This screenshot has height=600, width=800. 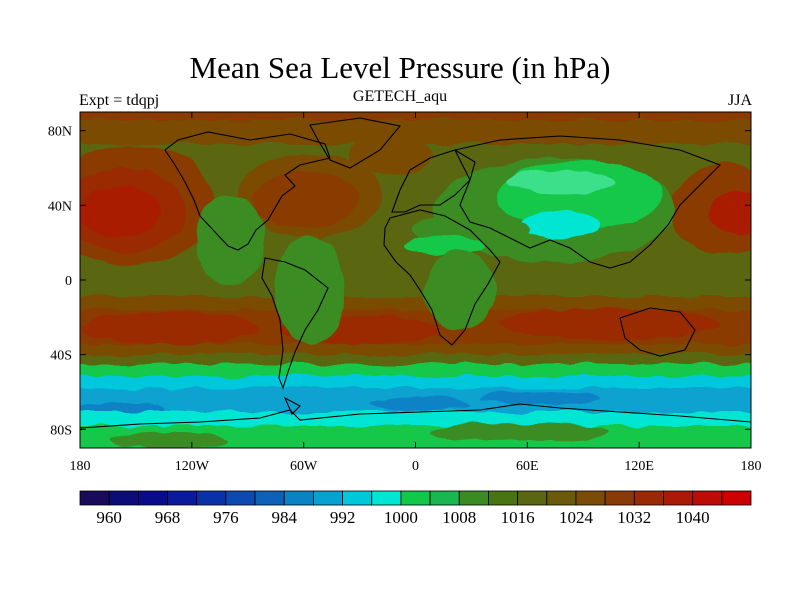 What do you see at coordinates (518, 517) in the screenshot?
I see `colorbar-label: 1016` at bounding box center [518, 517].